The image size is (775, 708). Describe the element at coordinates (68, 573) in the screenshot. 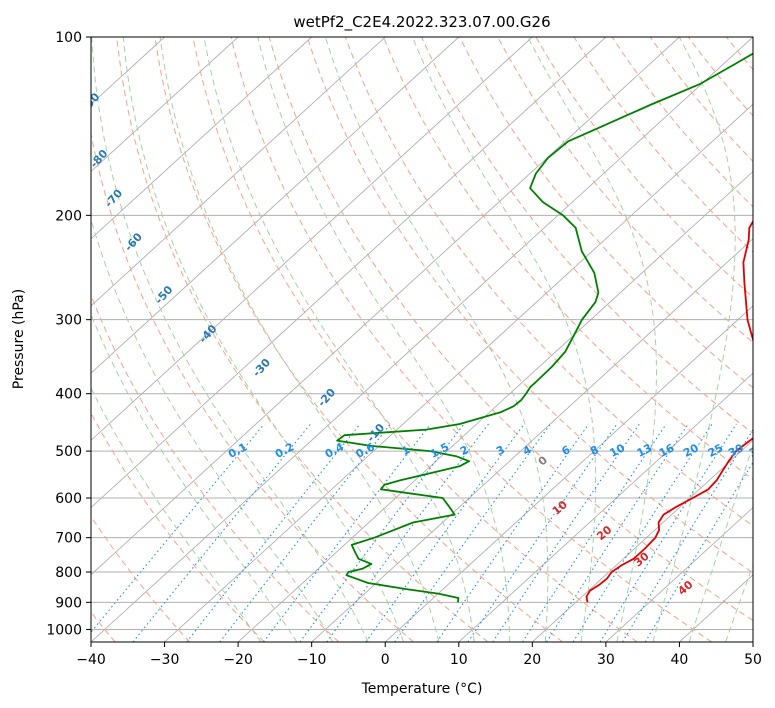

I see `y-tick-label: 800` at that location.